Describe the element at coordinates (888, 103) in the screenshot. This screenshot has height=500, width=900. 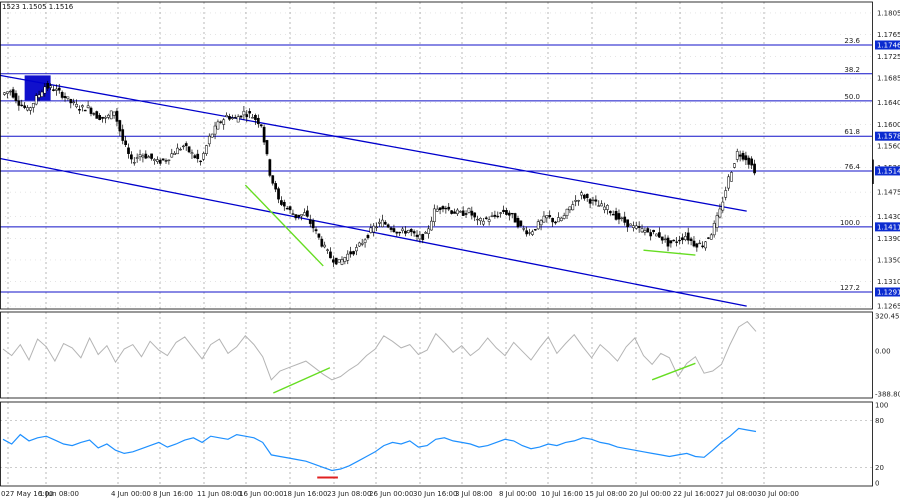
I see `y-tick-label: 1.1640` at that location.